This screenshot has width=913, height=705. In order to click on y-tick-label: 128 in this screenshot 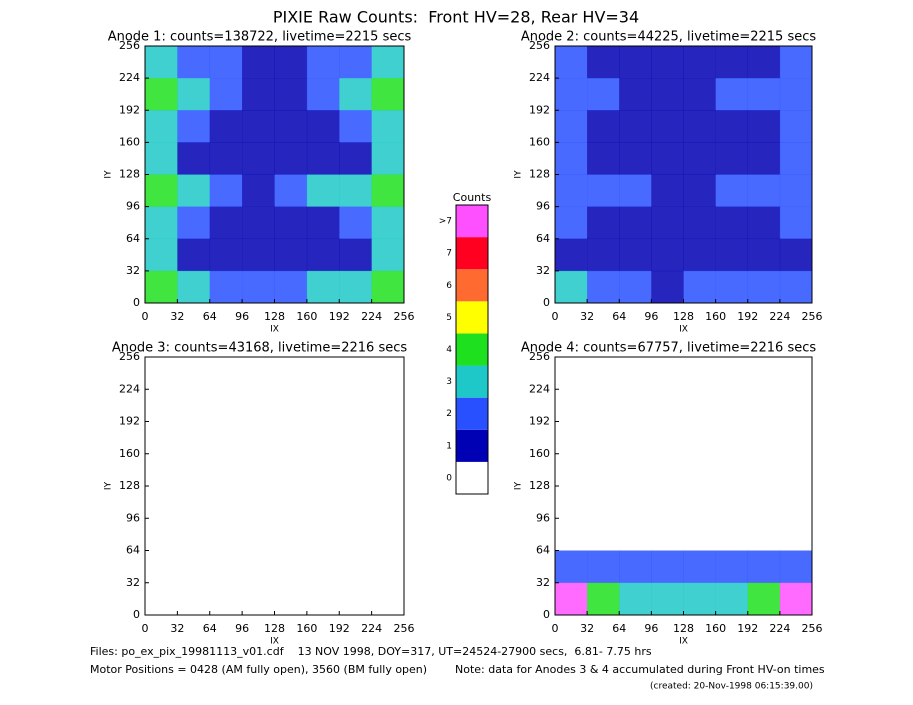, I will do `click(539, 485)`.